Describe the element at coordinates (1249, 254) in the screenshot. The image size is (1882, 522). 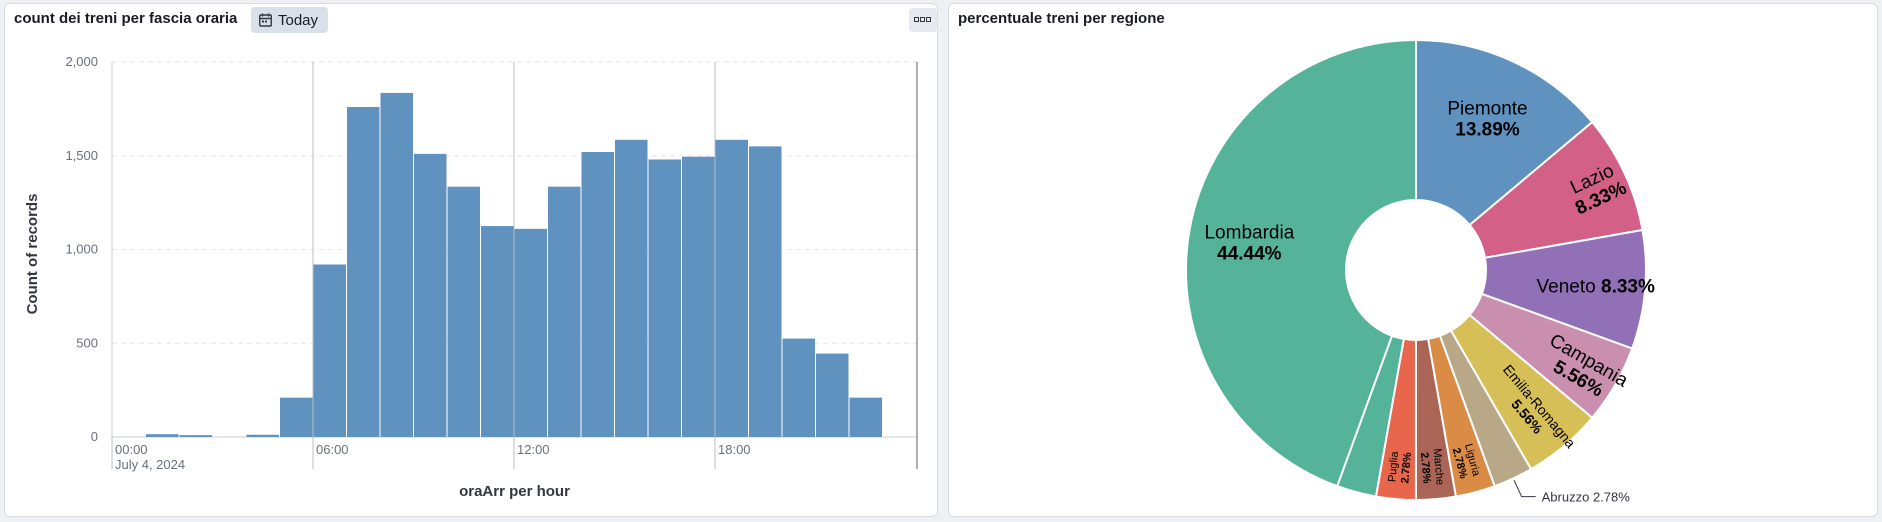
I see `slice-percent: 44.44%` at that location.